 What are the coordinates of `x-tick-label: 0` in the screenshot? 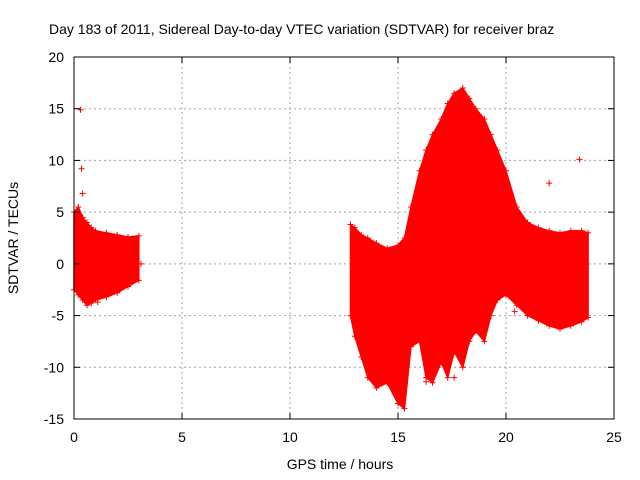 It's located at (74, 437).